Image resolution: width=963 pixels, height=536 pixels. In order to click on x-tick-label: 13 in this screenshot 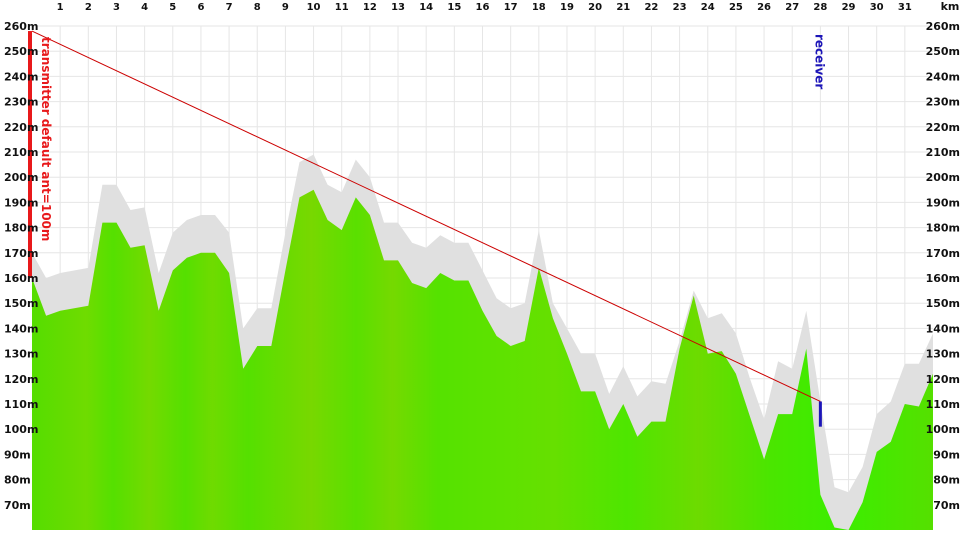, I will do `click(398, 7)`.